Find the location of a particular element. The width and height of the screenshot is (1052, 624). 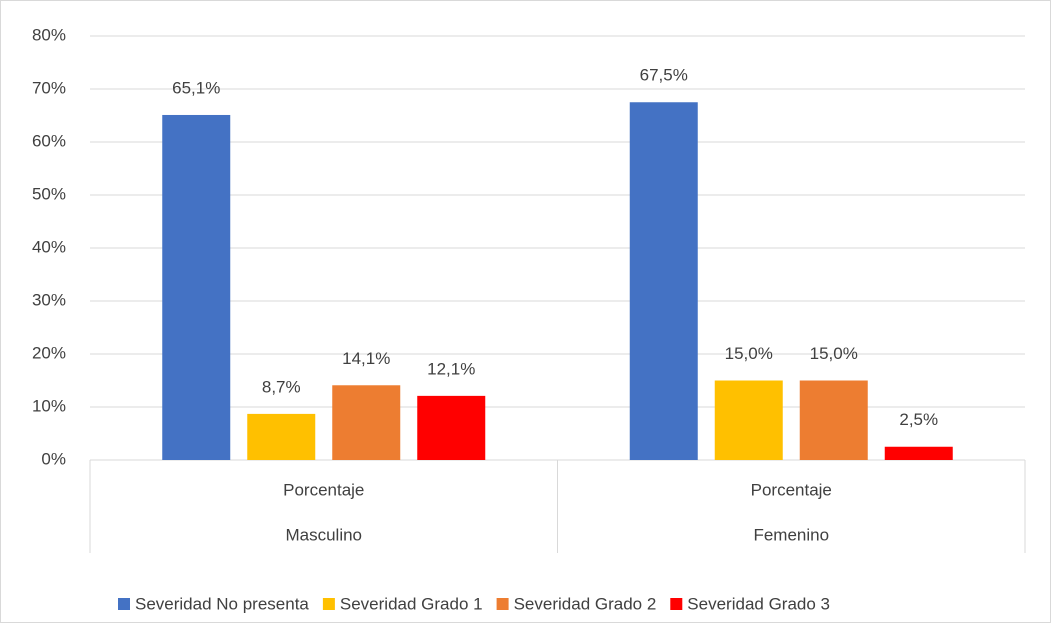

y-tick-label: 10% is located at coordinates (49, 405).